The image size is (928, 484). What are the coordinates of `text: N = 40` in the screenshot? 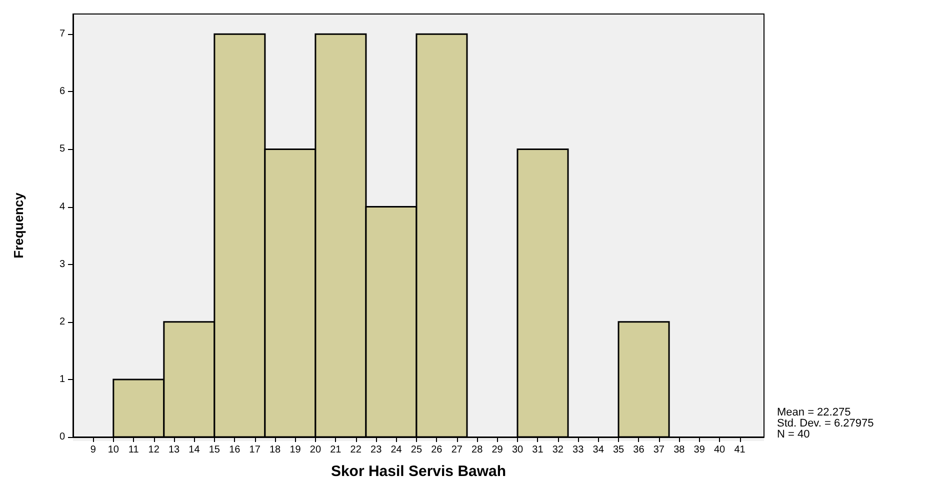 It's located at (793, 434).